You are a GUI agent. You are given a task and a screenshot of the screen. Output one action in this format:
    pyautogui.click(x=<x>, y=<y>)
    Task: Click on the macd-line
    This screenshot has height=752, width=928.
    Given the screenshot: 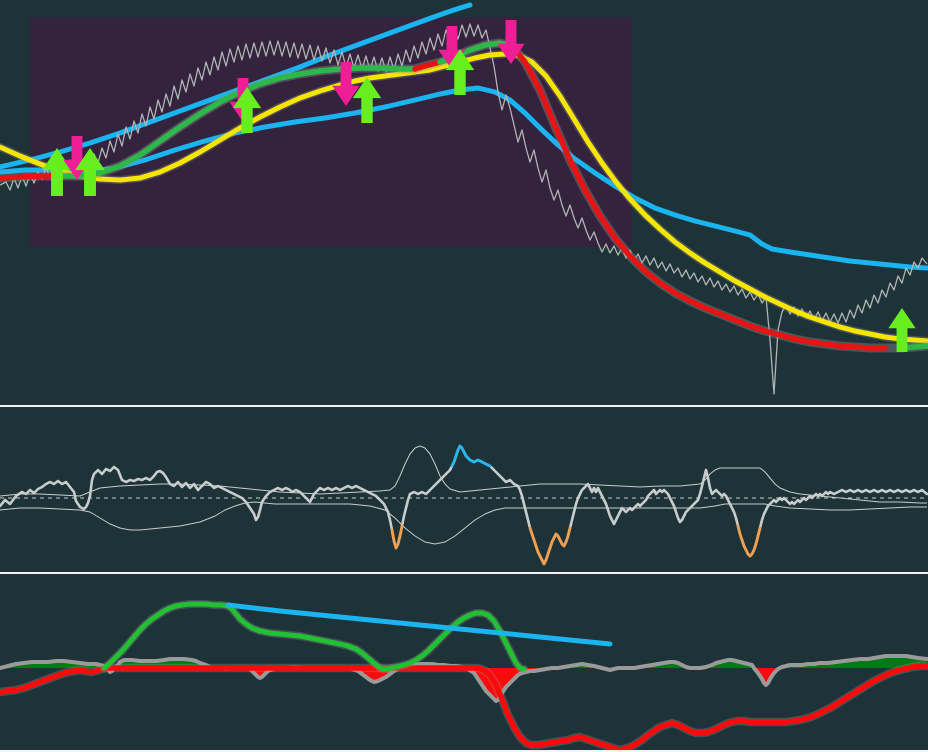 What is the action you would take?
    pyautogui.click(x=464, y=707)
    